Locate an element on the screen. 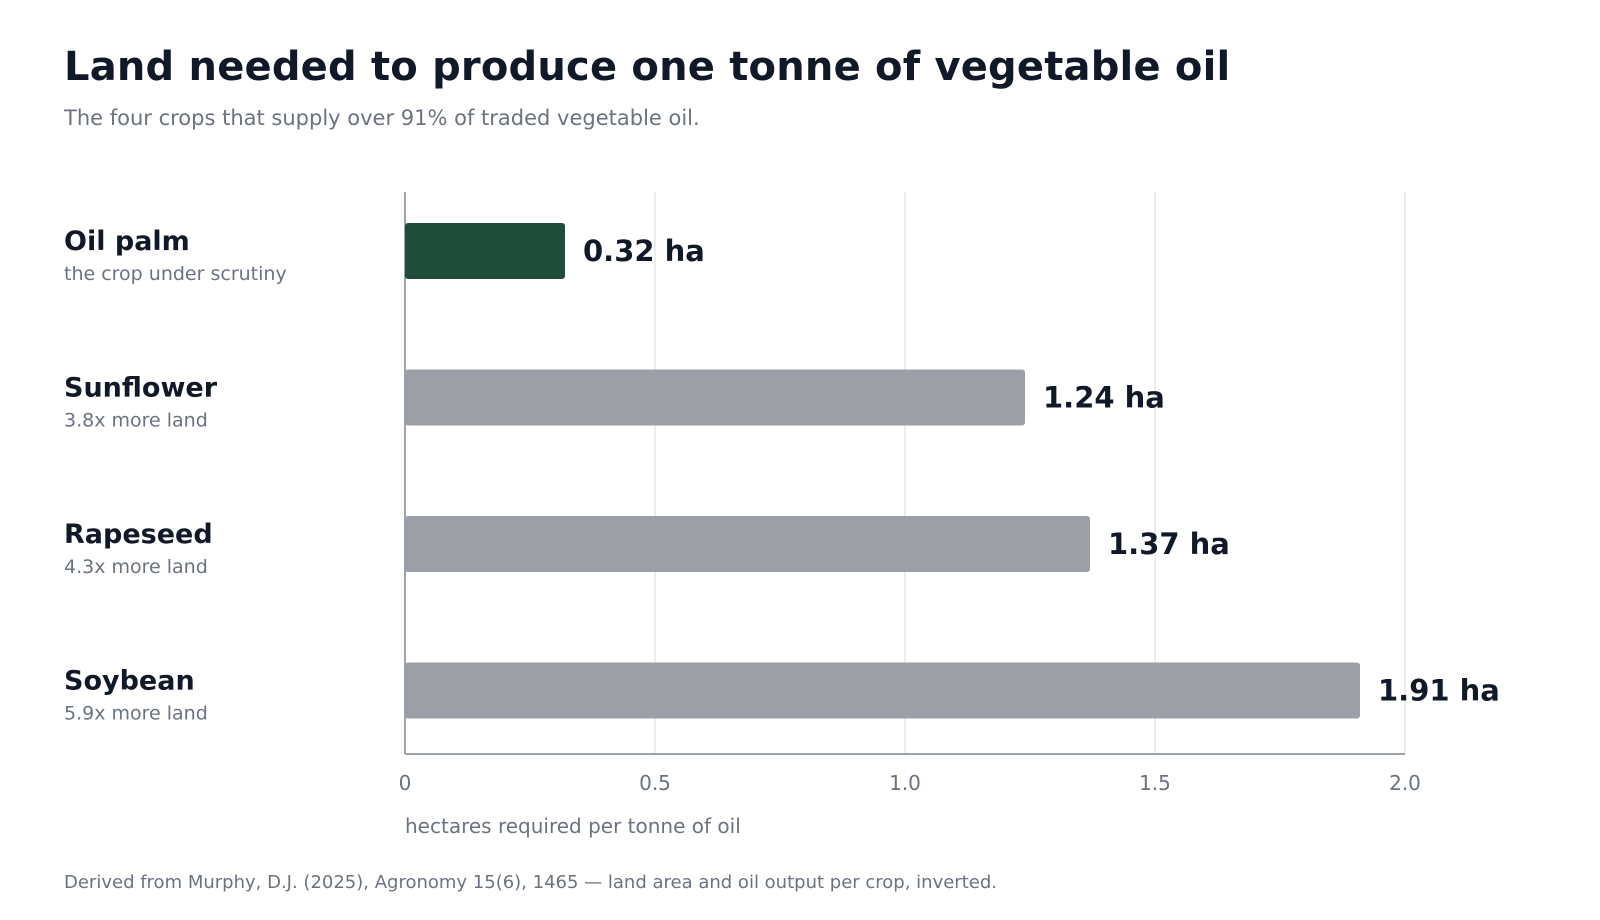 The image size is (1600, 920). data-label: 1.24 ha is located at coordinates (1104, 398).